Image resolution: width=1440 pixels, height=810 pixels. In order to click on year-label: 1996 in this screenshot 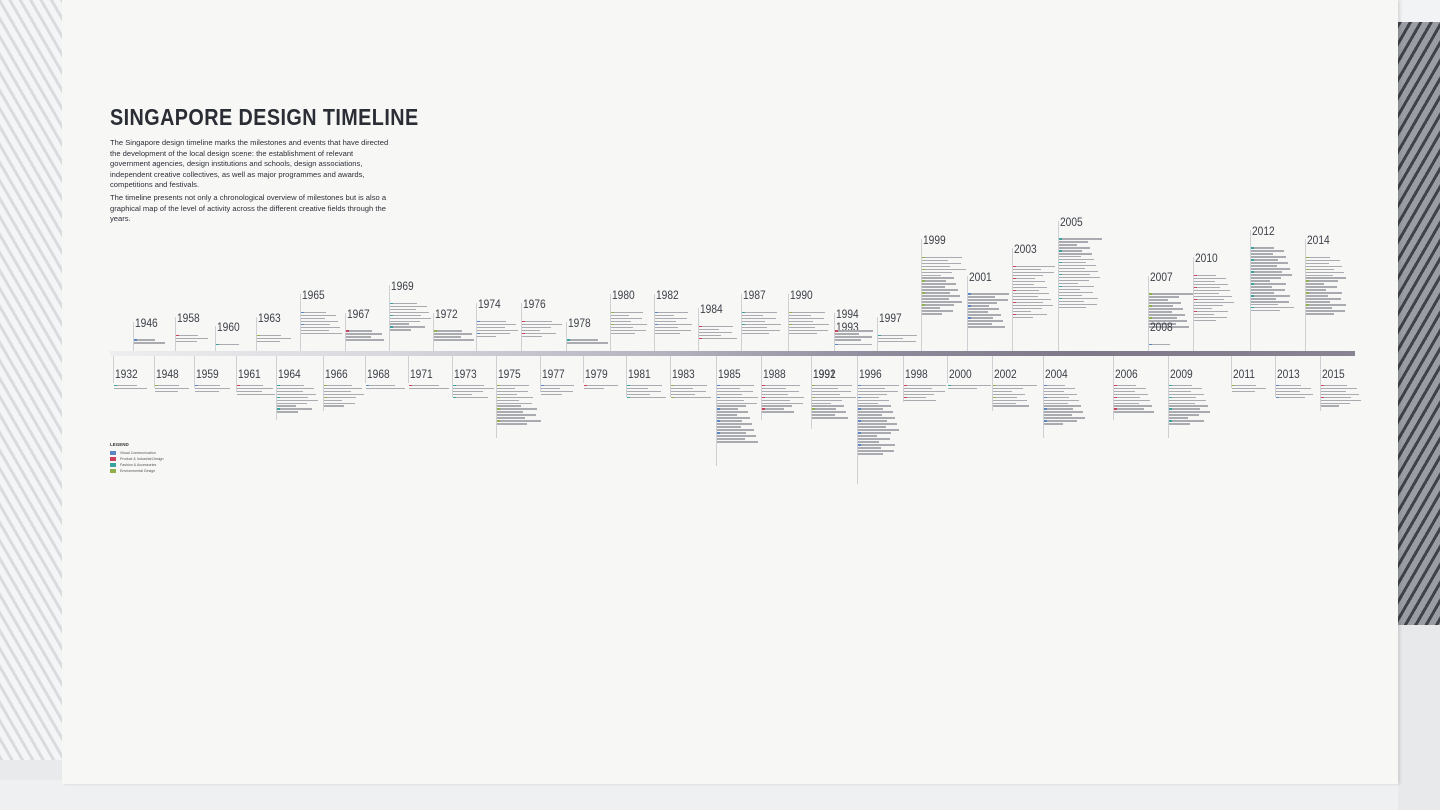, I will do `click(870, 374)`.